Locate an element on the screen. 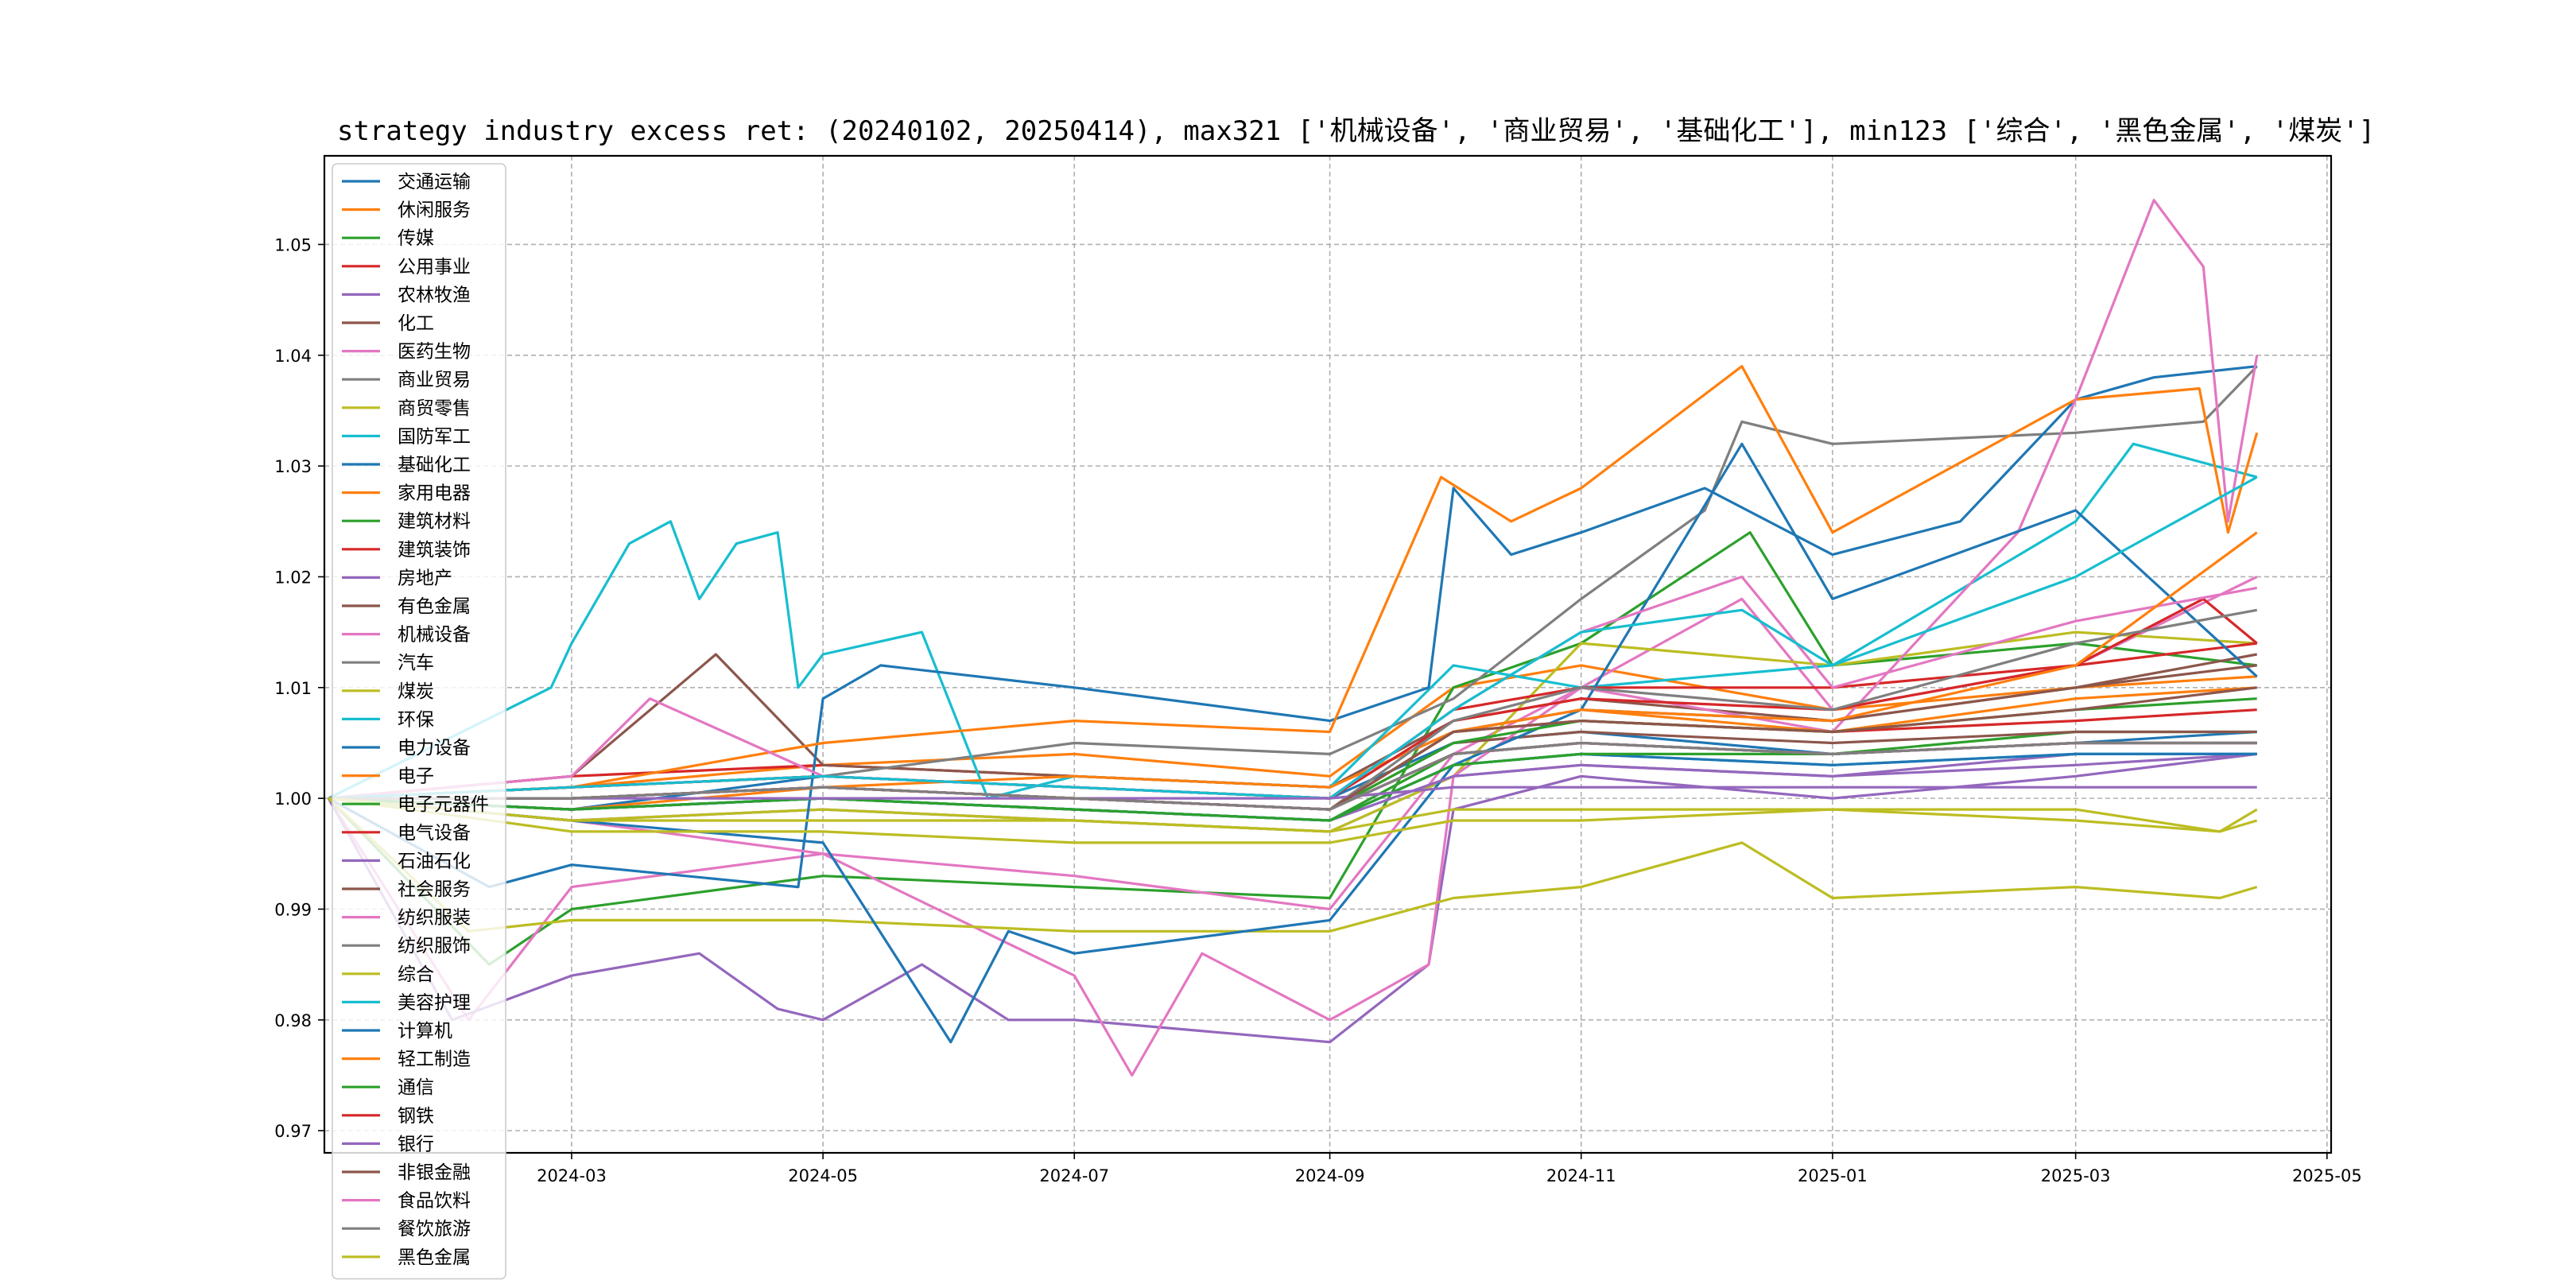 This screenshot has height=1288, width=2576. y-tick-label: 0.99 is located at coordinates (293, 910).